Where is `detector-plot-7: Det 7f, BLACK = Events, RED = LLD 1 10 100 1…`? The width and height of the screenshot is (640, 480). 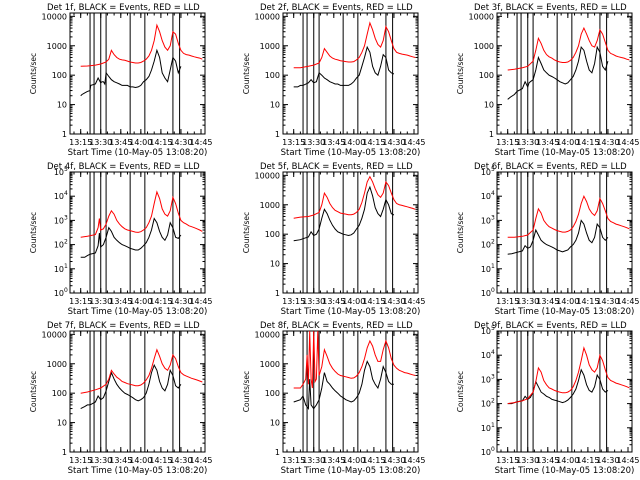
detector-plot-7: Det 7f, BLACK = Events, RED = LLD 1 10 100 1… is located at coordinates (121, 398).